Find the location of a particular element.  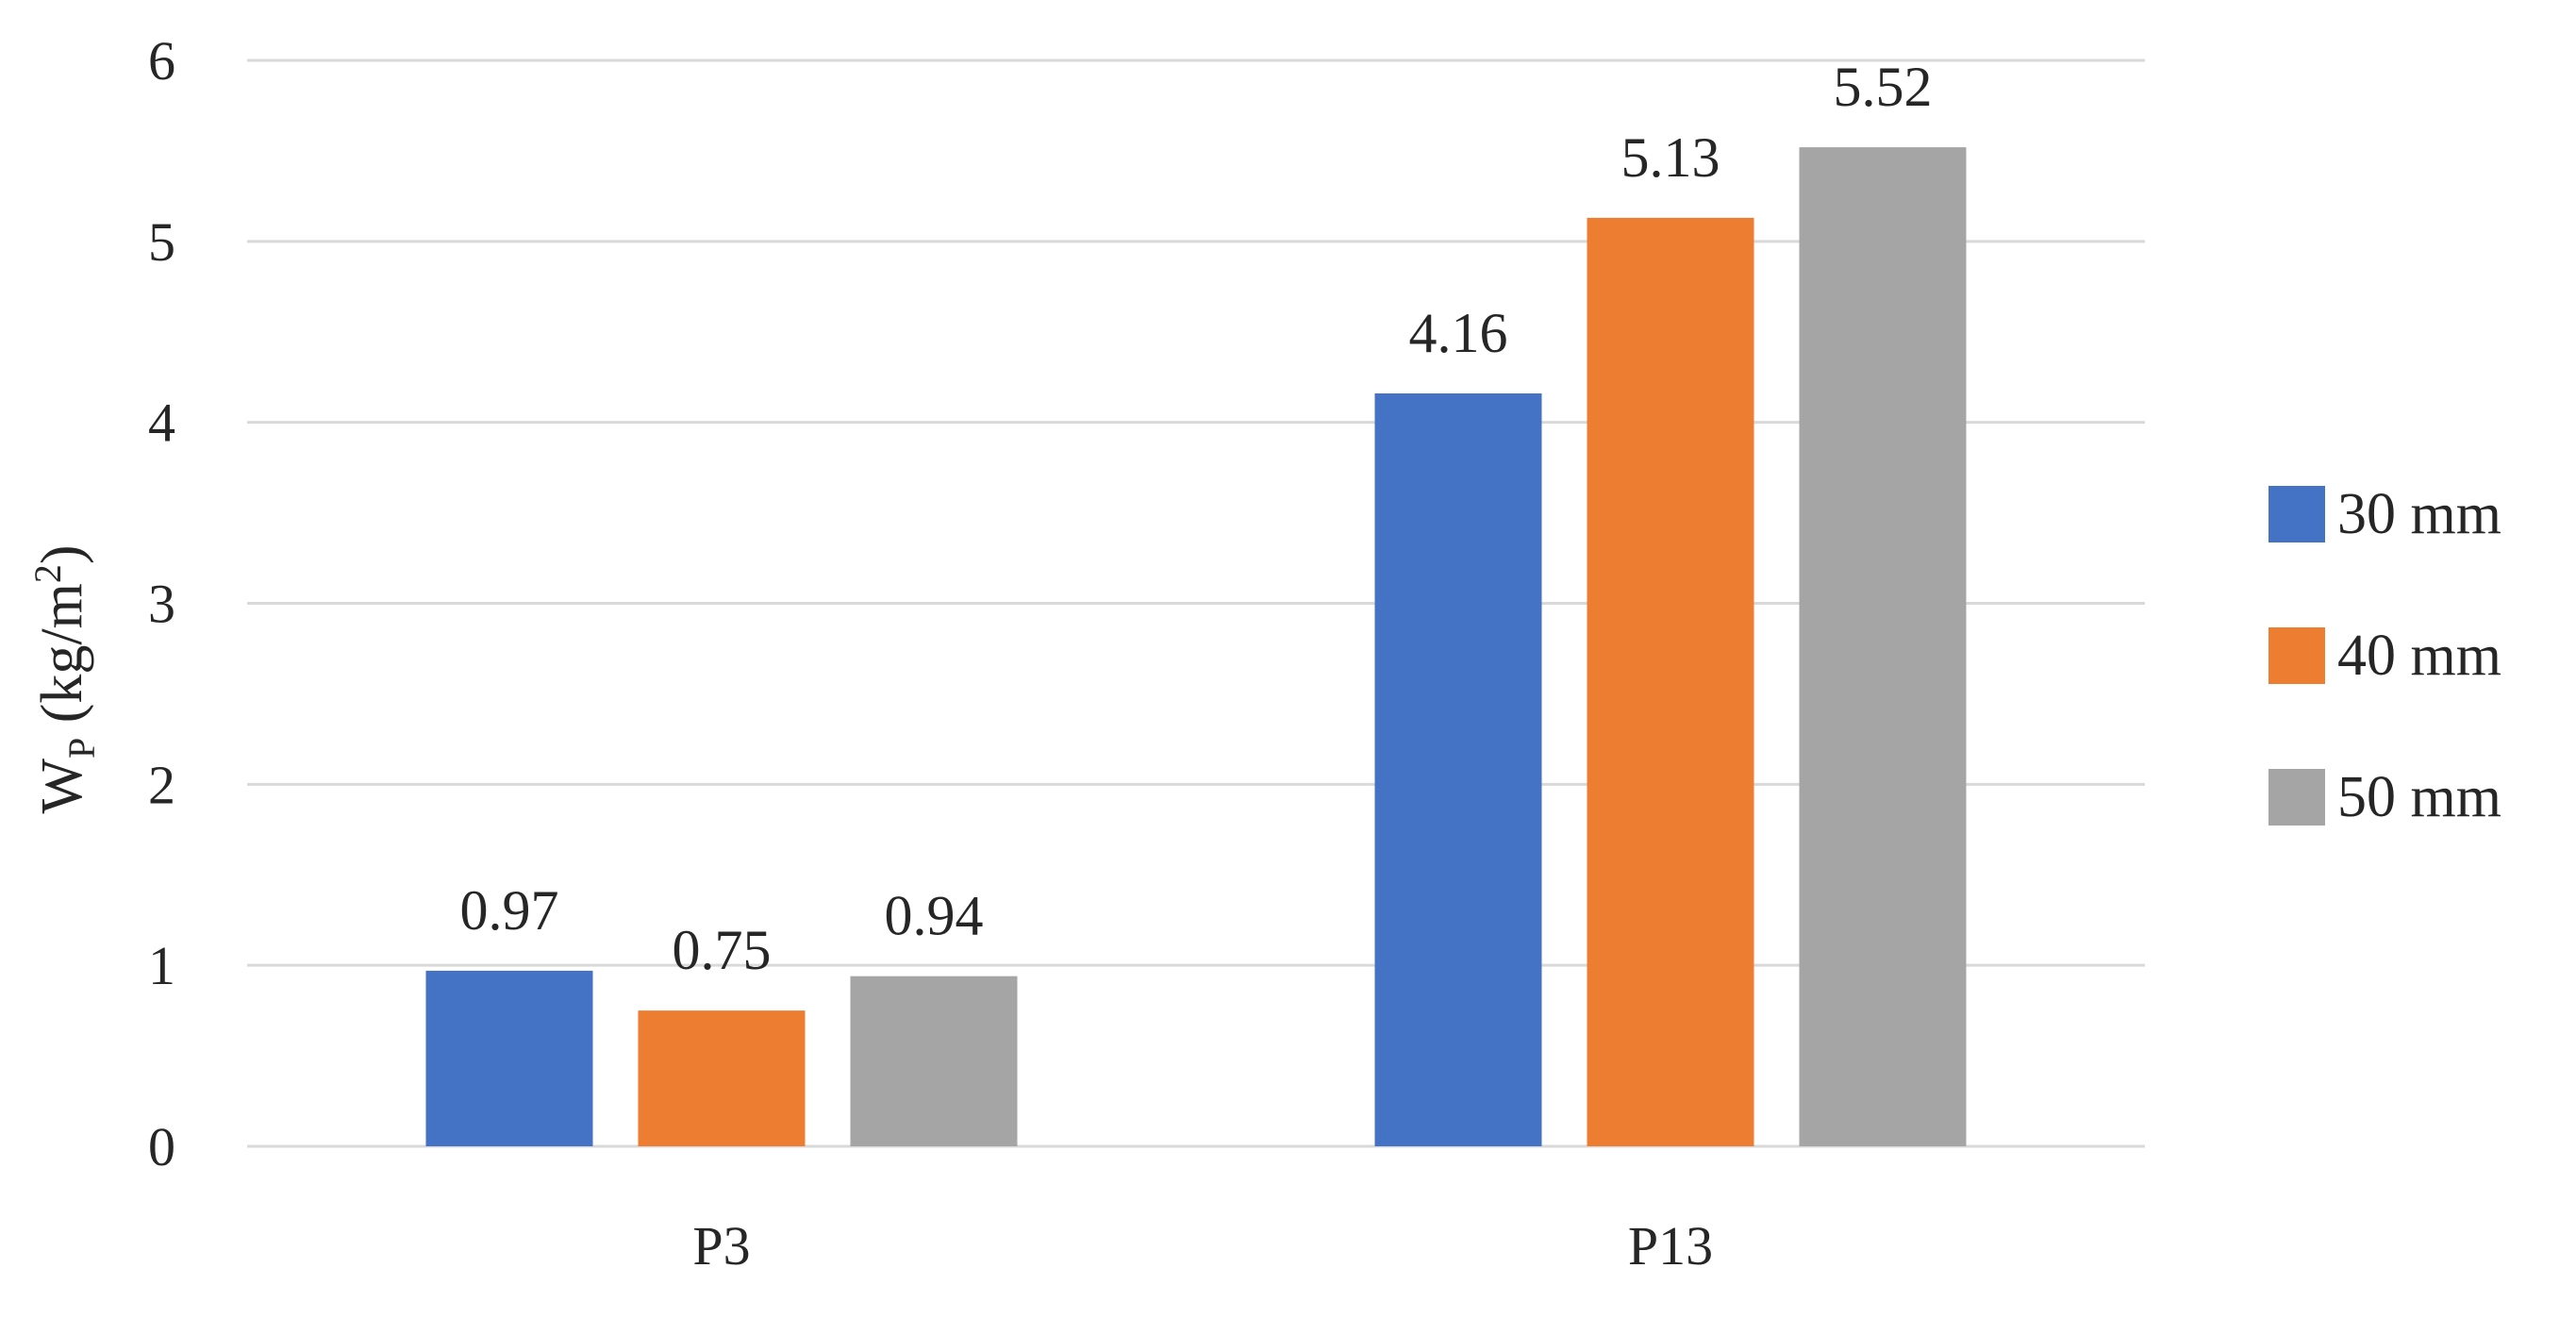

y-tick-label: 2 is located at coordinates (161, 784).